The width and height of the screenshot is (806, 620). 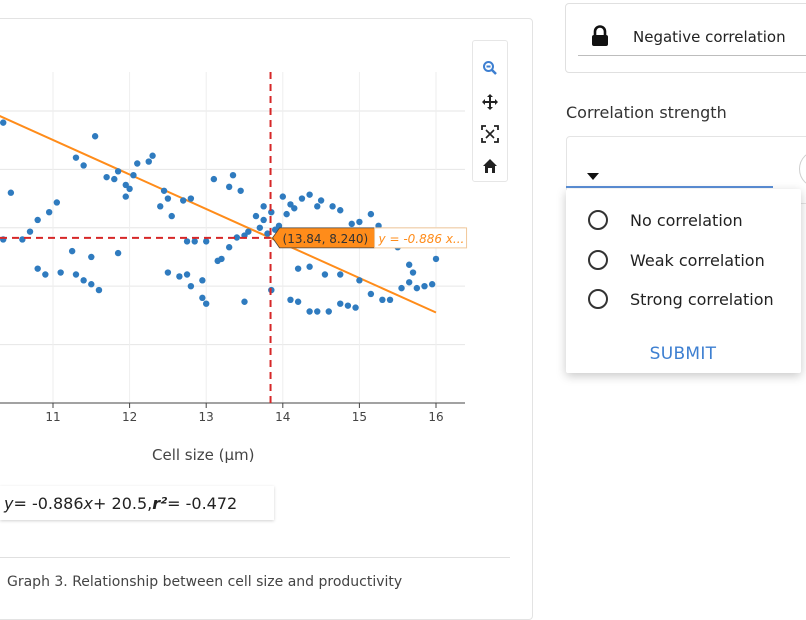 I want to click on option-weak-correlation: Weak correlation, so click(x=683, y=260).